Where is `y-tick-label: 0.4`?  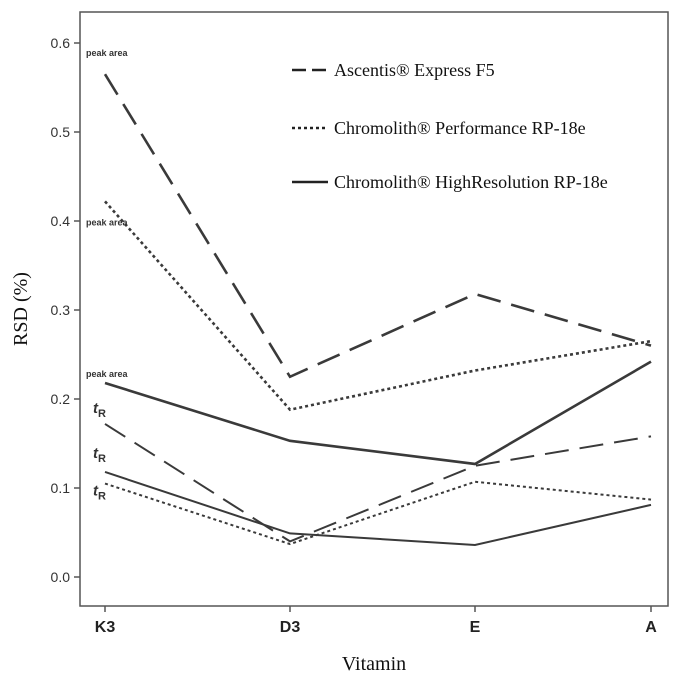
y-tick-label: 0.4 is located at coordinates (61, 221).